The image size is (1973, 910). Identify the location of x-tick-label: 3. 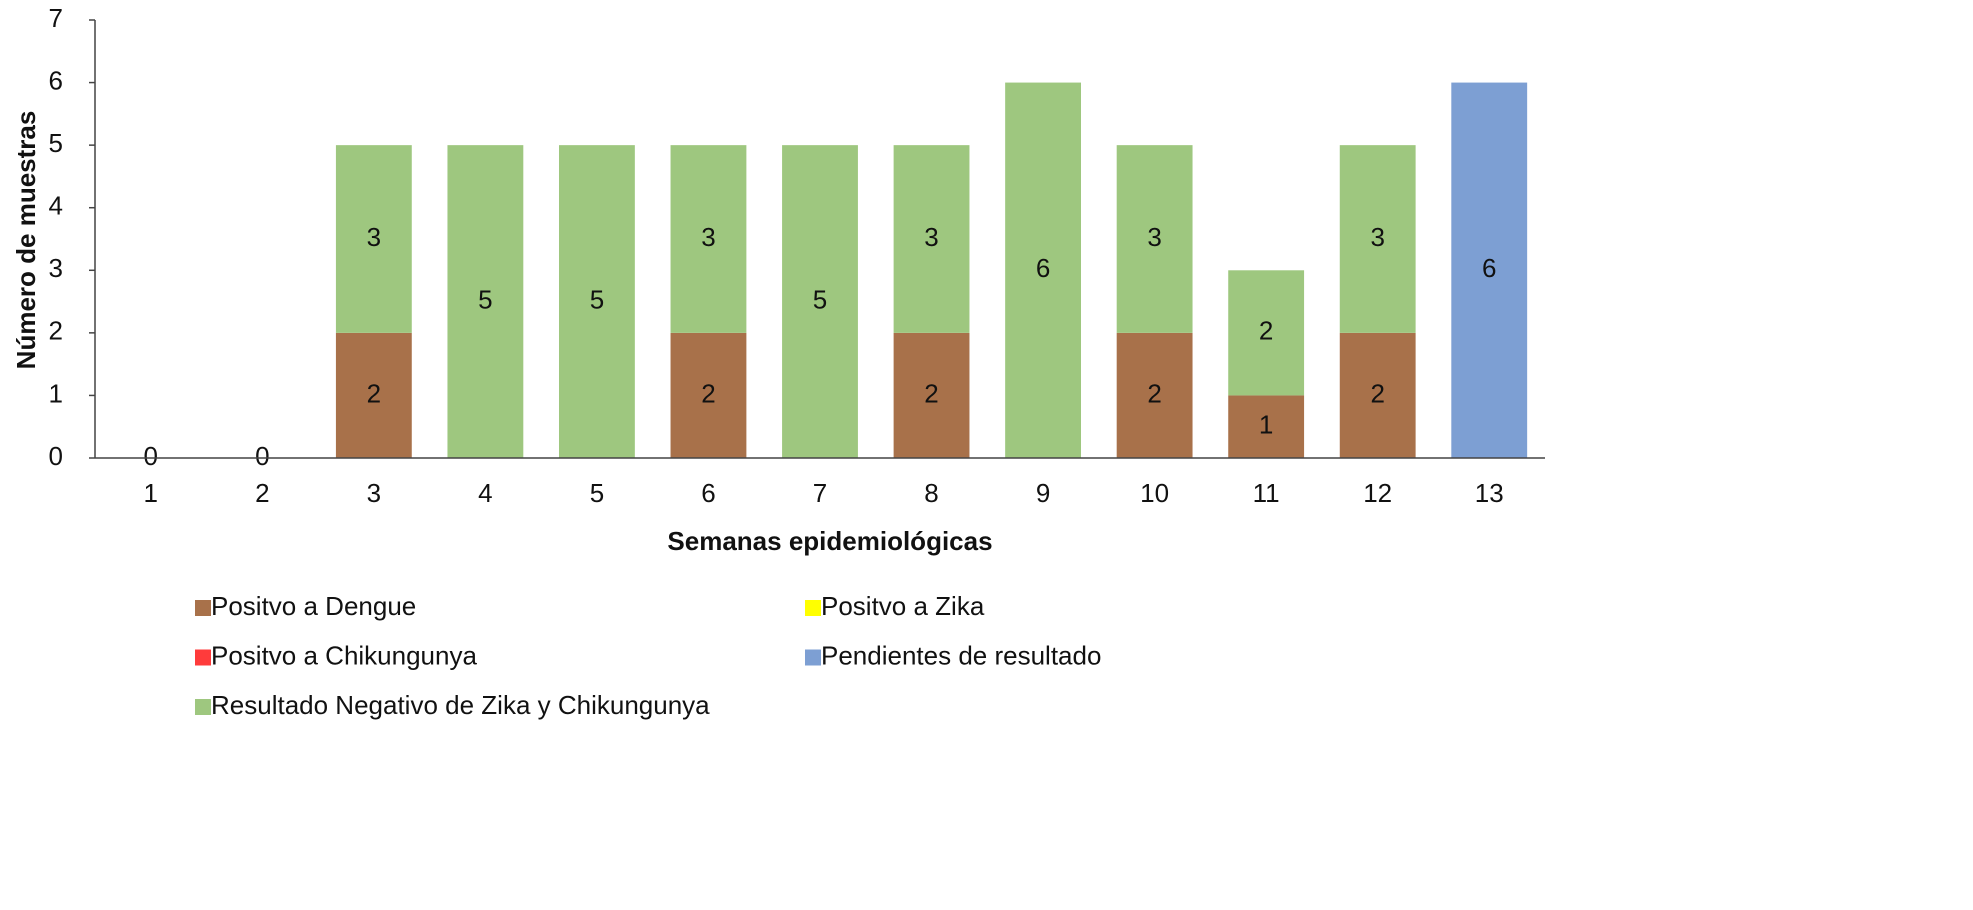
(374, 493).